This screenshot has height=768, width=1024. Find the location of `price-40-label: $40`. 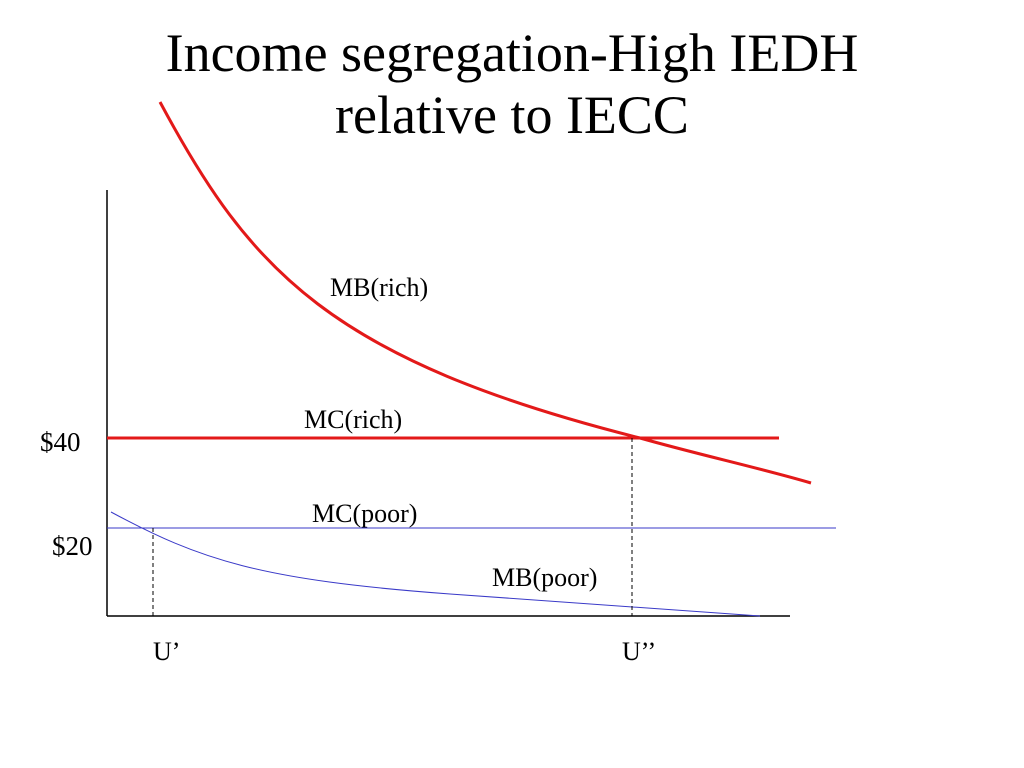

price-40-label: $40 is located at coordinates (60, 442).